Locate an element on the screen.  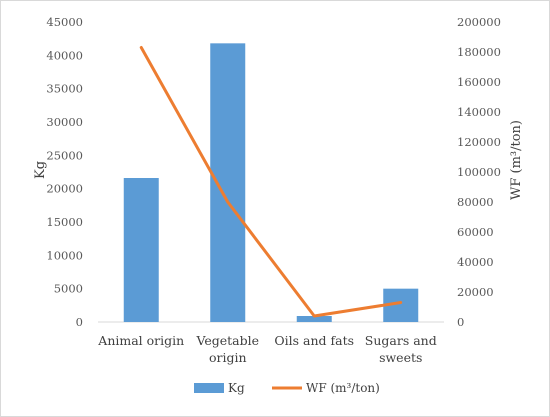
y-right-tick-label-10: 200000 is located at coordinates (479, 22).